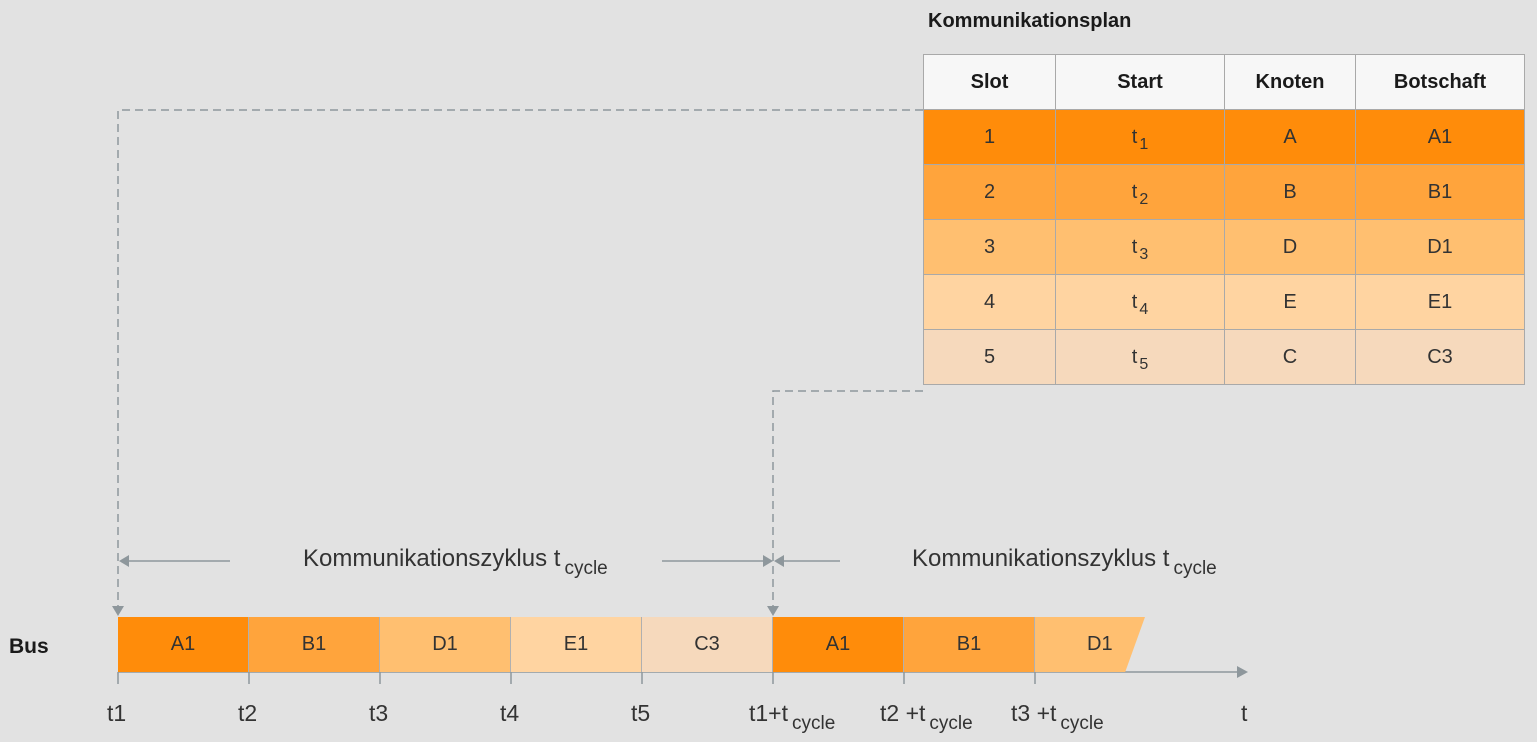 This screenshot has width=1537, height=742. Describe the element at coordinates (1290, 302) in the screenshot. I see `cell-node: E` at that location.